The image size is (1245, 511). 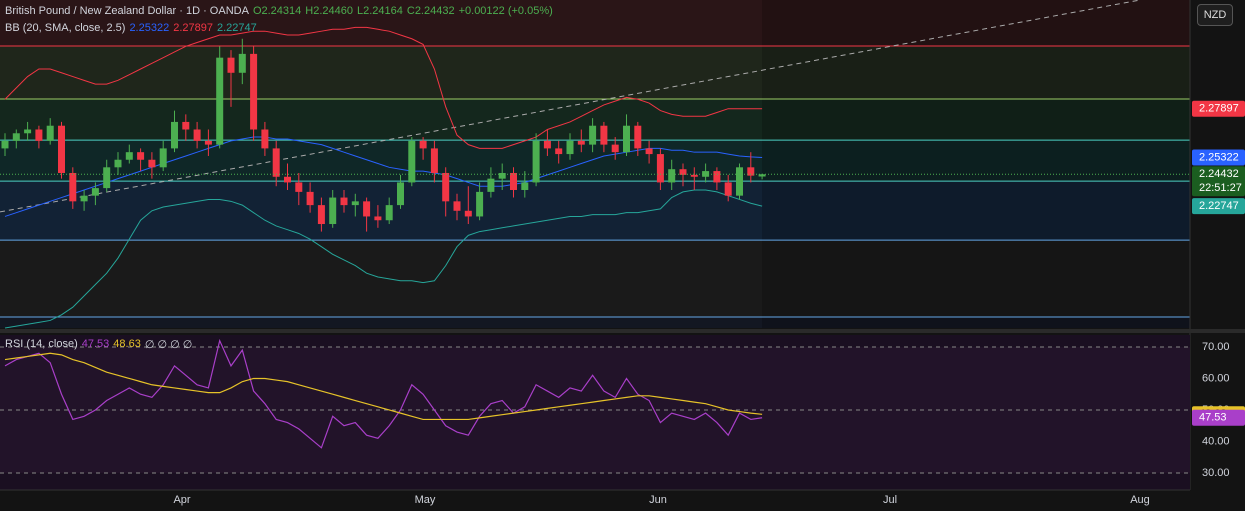 I want to click on x-tick-label: Apr, so click(x=181, y=500).